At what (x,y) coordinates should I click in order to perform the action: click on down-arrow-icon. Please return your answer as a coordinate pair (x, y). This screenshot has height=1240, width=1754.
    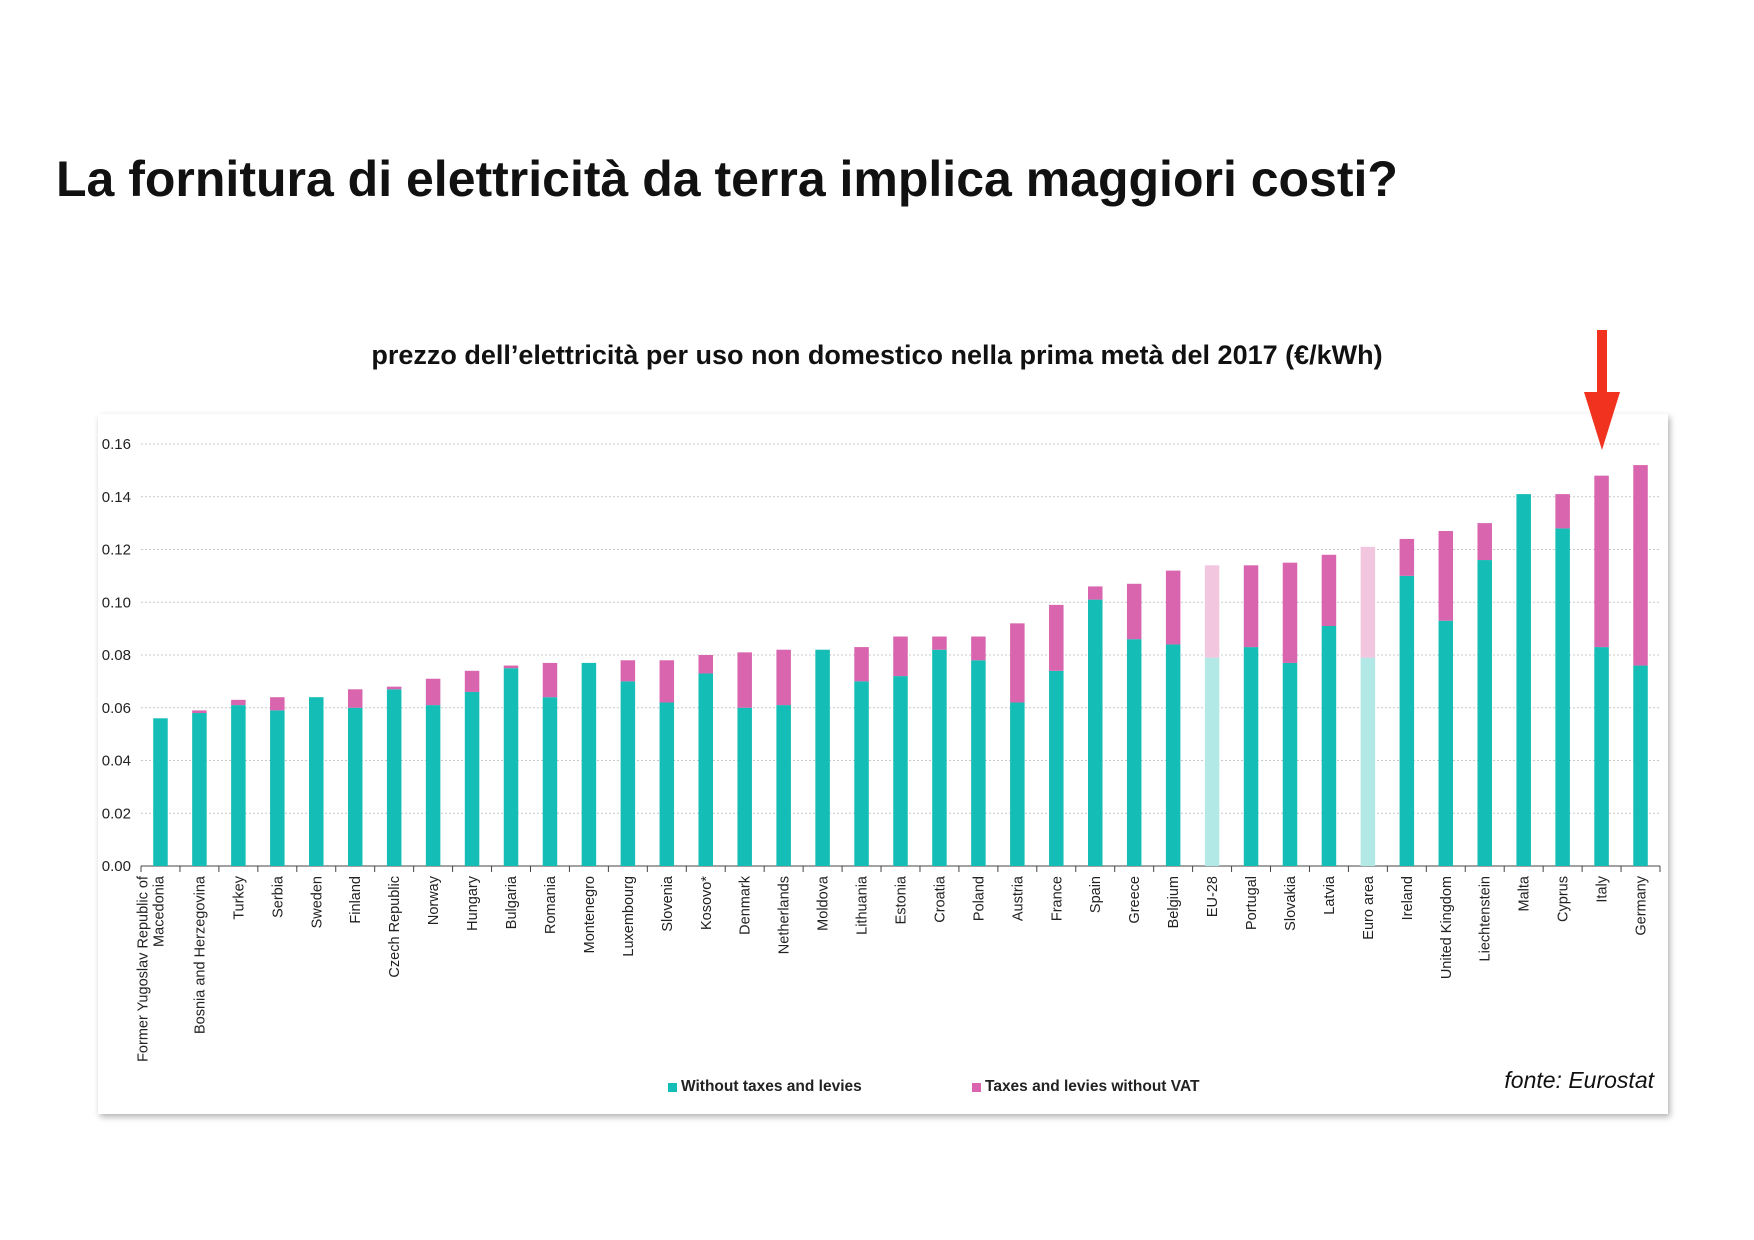
    Looking at the image, I should click on (1602, 390).